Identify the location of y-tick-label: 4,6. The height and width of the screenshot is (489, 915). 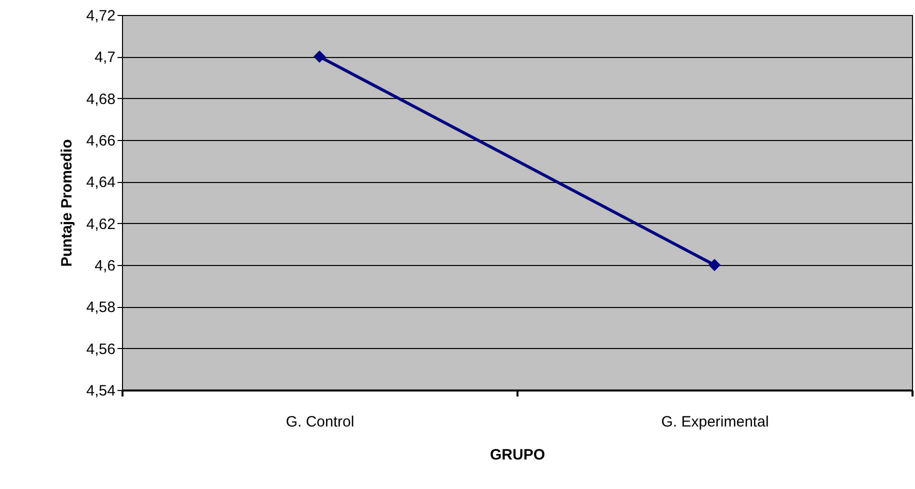
(105, 266).